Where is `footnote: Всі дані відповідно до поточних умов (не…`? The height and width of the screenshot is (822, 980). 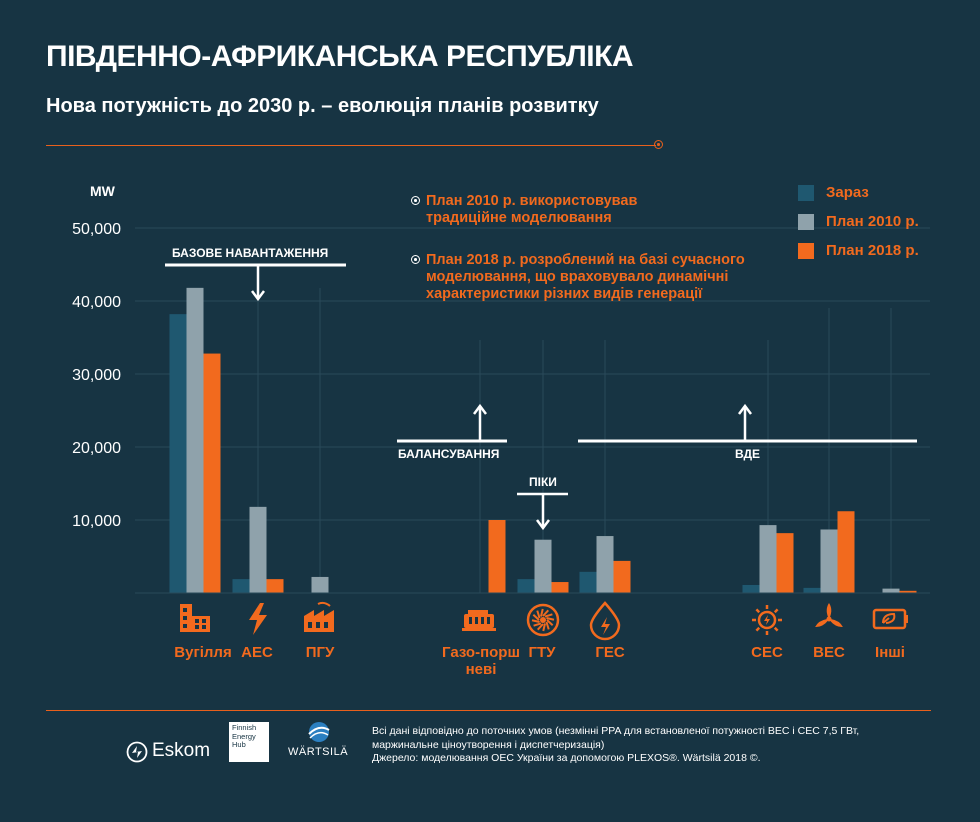 footnote: Всі дані відповідно до поточних умов (не… is located at coordinates (652, 745).